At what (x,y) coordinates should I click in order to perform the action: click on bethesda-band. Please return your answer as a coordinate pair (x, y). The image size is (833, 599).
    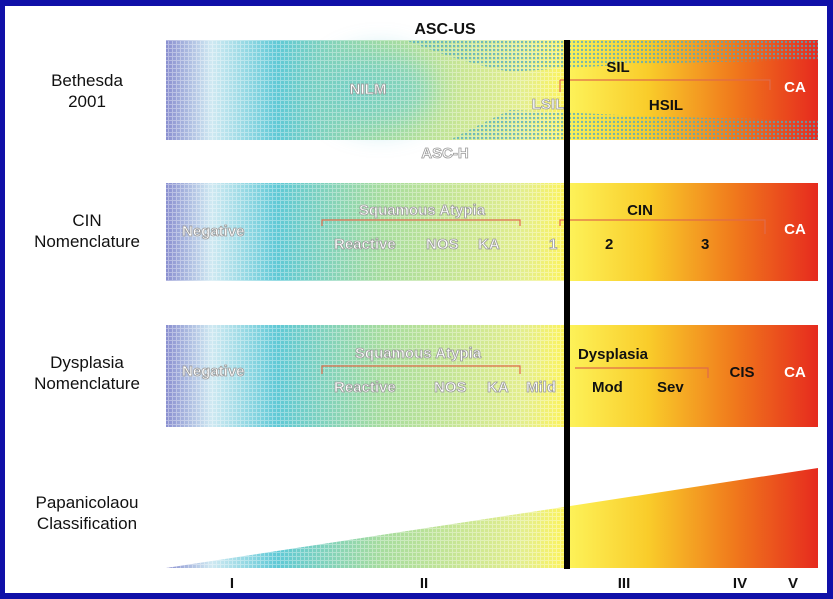
    Looking at the image, I should click on (492, 90).